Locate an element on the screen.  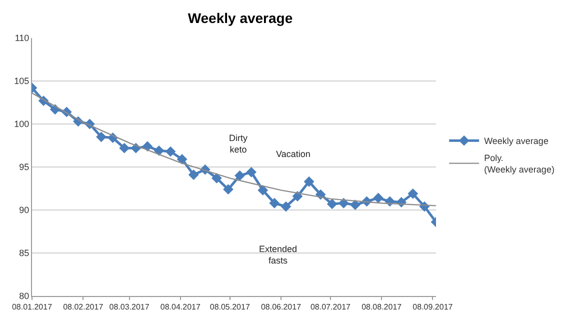
x-tick-label: 08.08.2017 is located at coordinates (382, 307).